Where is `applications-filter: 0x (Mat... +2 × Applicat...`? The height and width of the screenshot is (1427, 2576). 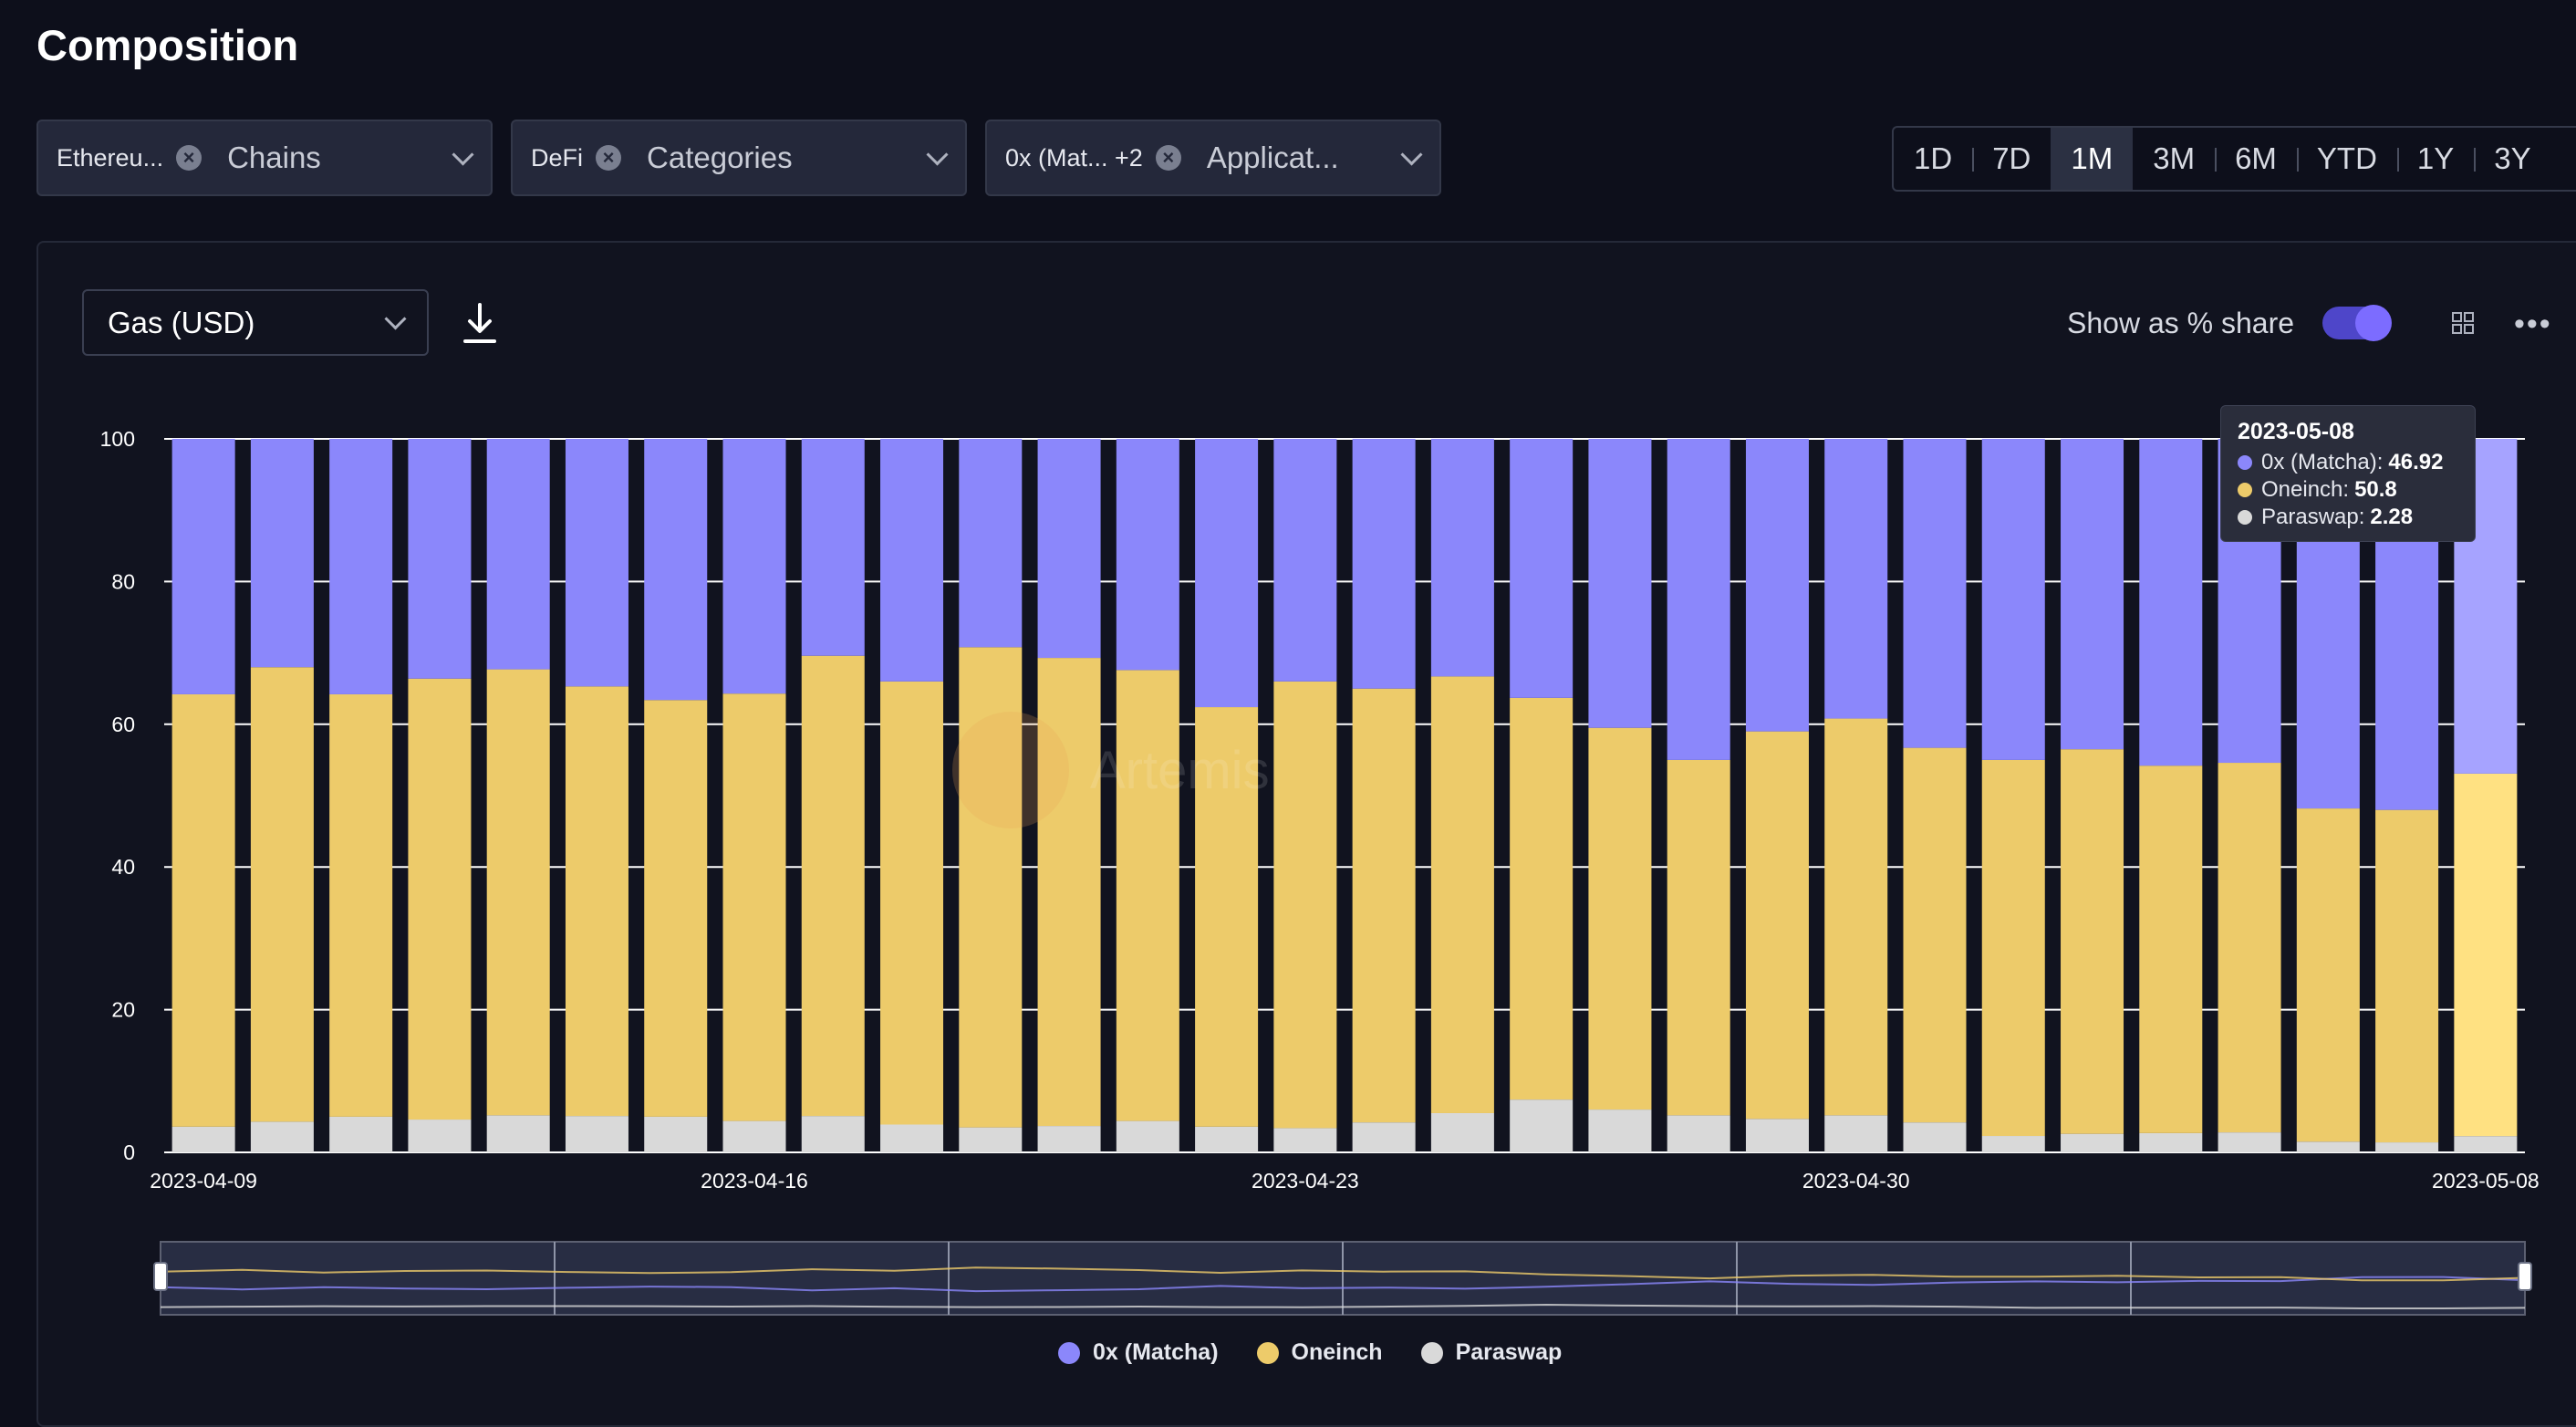
applications-filter: 0x (Mat... +2 × Applicat... is located at coordinates (1213, 158).